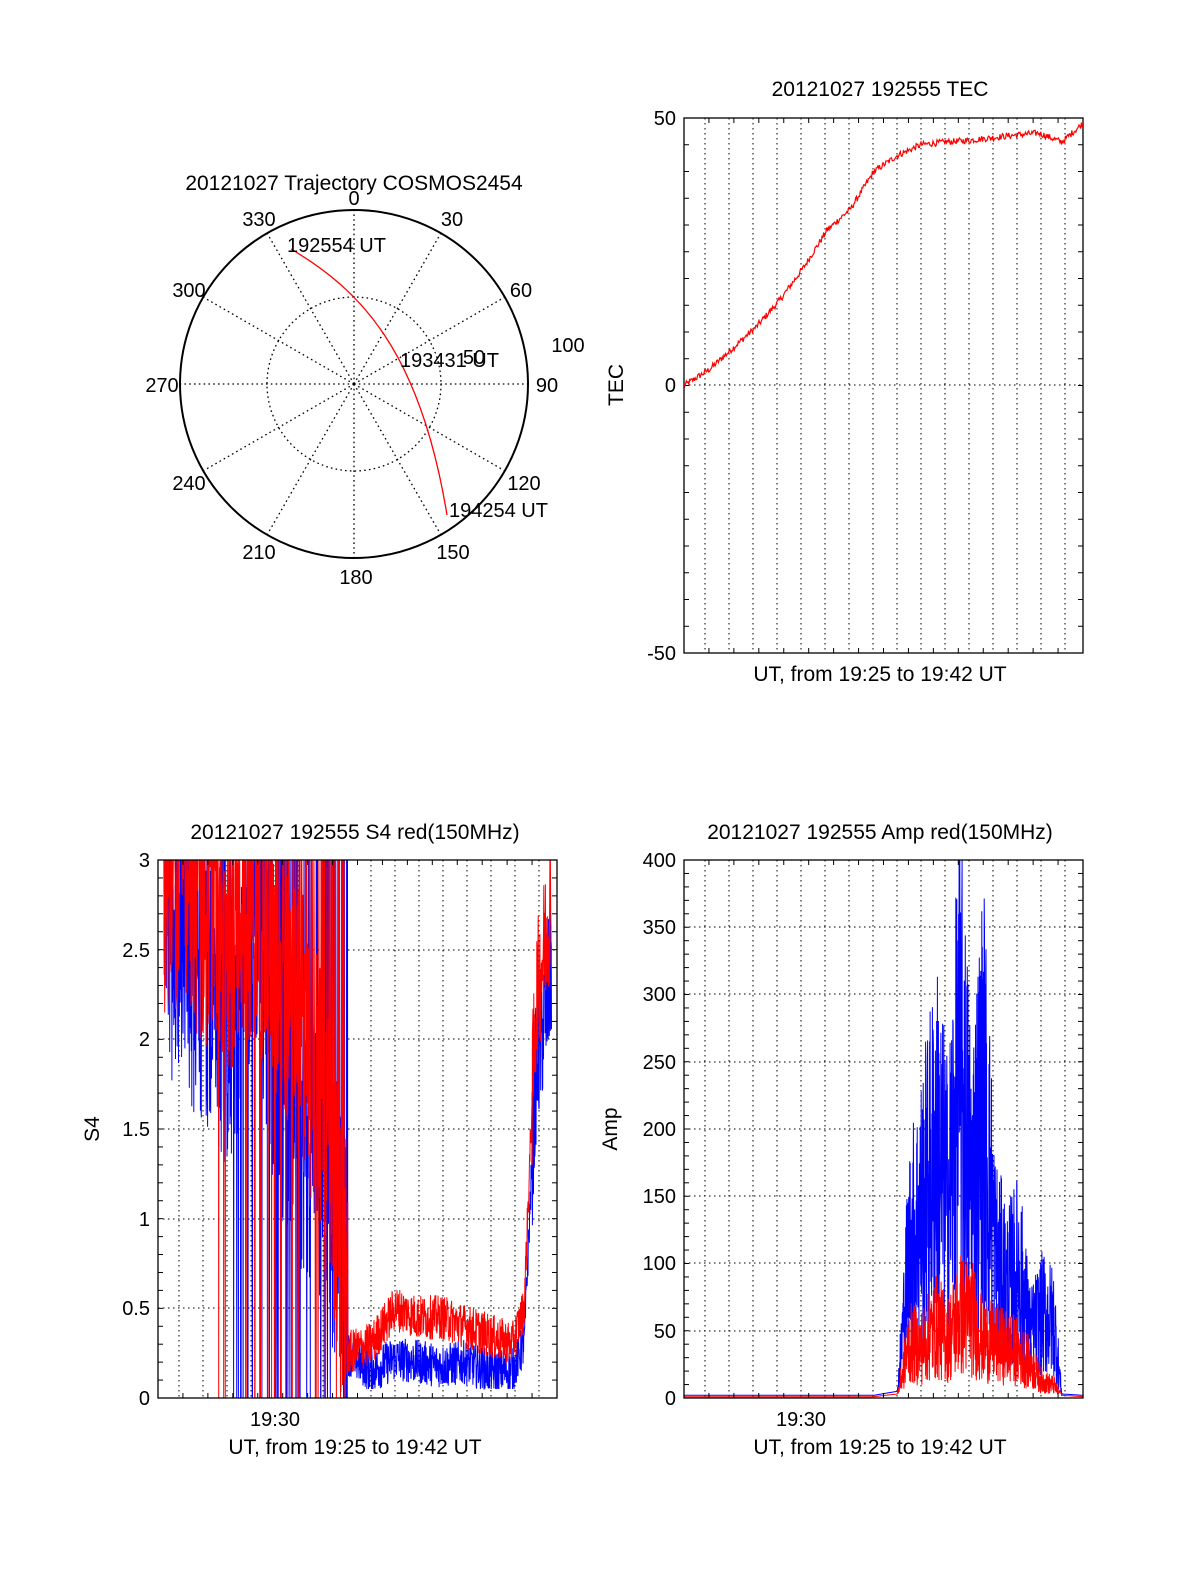 This screenshot has height=1575, width=1200. I want to click on trajectory-line, so click(369, 382).